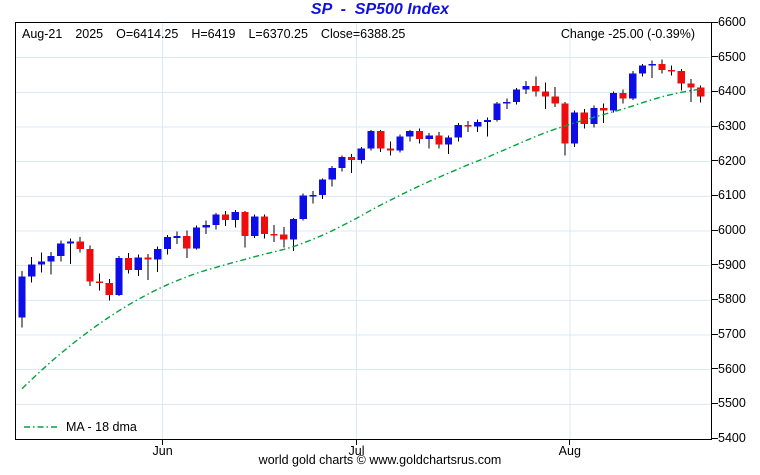 Image resolution: width=760 pixels, height=475 pixels. Describe the element at coordinates (732, 264) in the screenshot. I see `y-axis-label: 5900` at that location.